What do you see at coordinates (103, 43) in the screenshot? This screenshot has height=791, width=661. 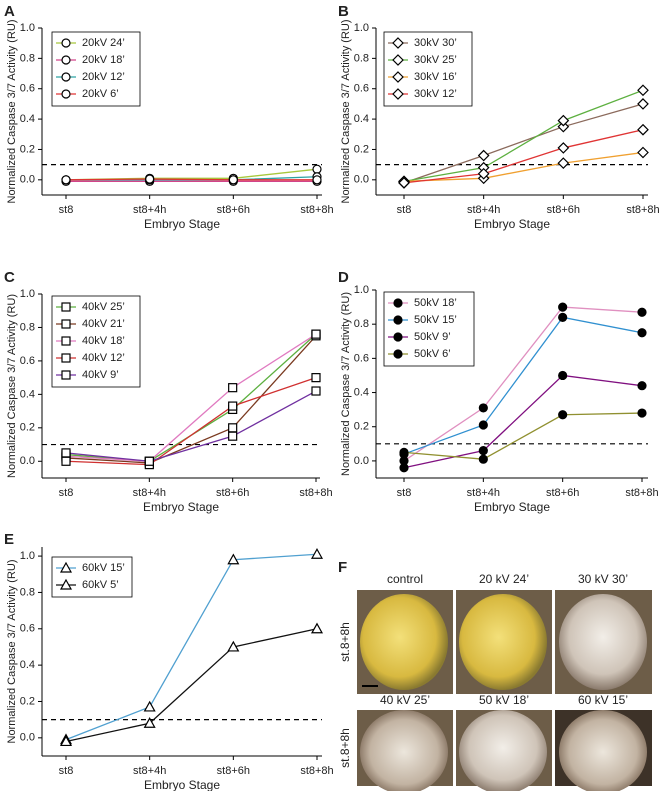 I see `legend-label: 20kV 24’` at bounding box center [103, 43].